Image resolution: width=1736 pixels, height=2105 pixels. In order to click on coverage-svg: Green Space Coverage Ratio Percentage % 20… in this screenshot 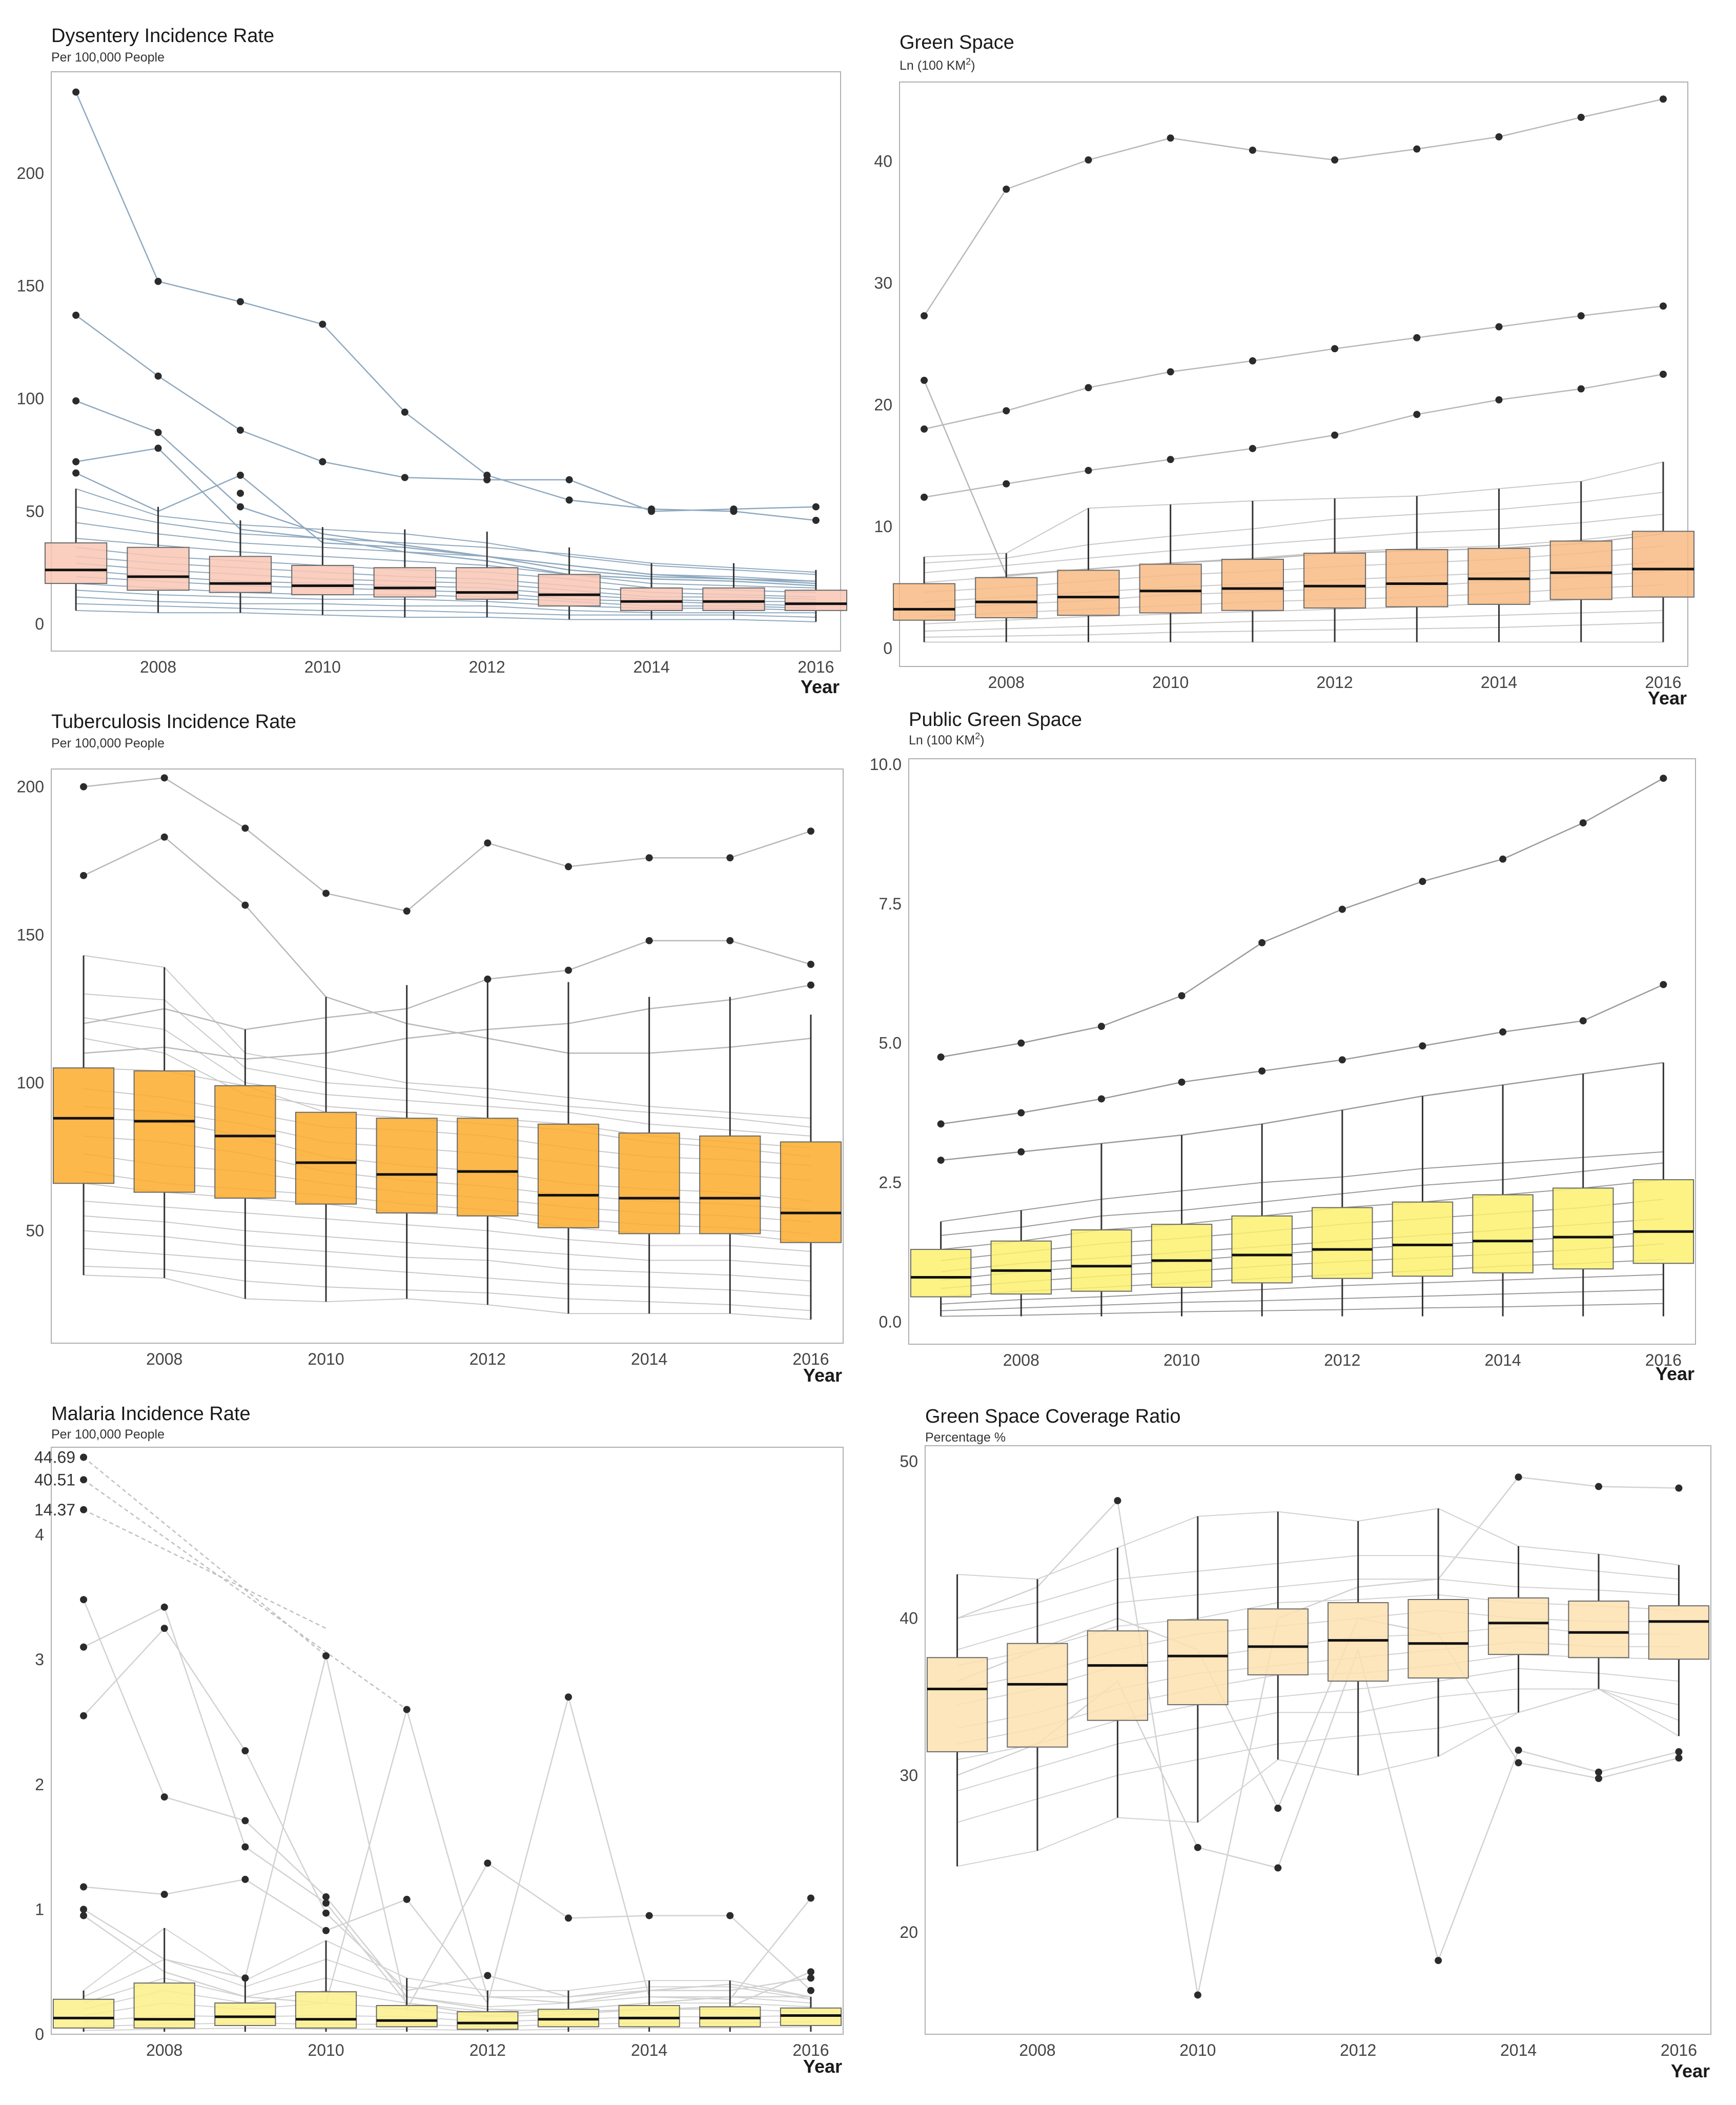, I will do `click(1305, 1744)`.